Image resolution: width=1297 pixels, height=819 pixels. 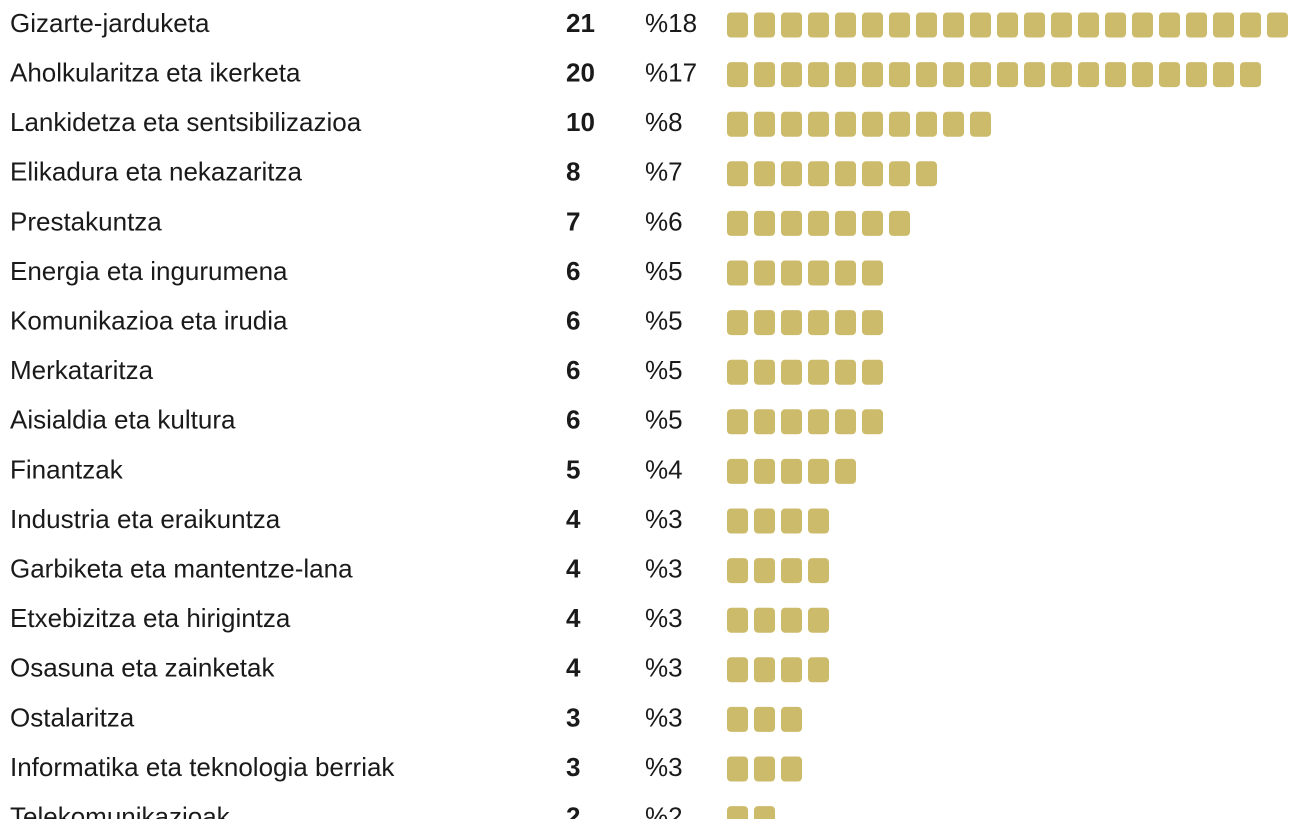 I want to click on category-label: Aholkularitza eta ikerketa, so click(x=155, y=72).